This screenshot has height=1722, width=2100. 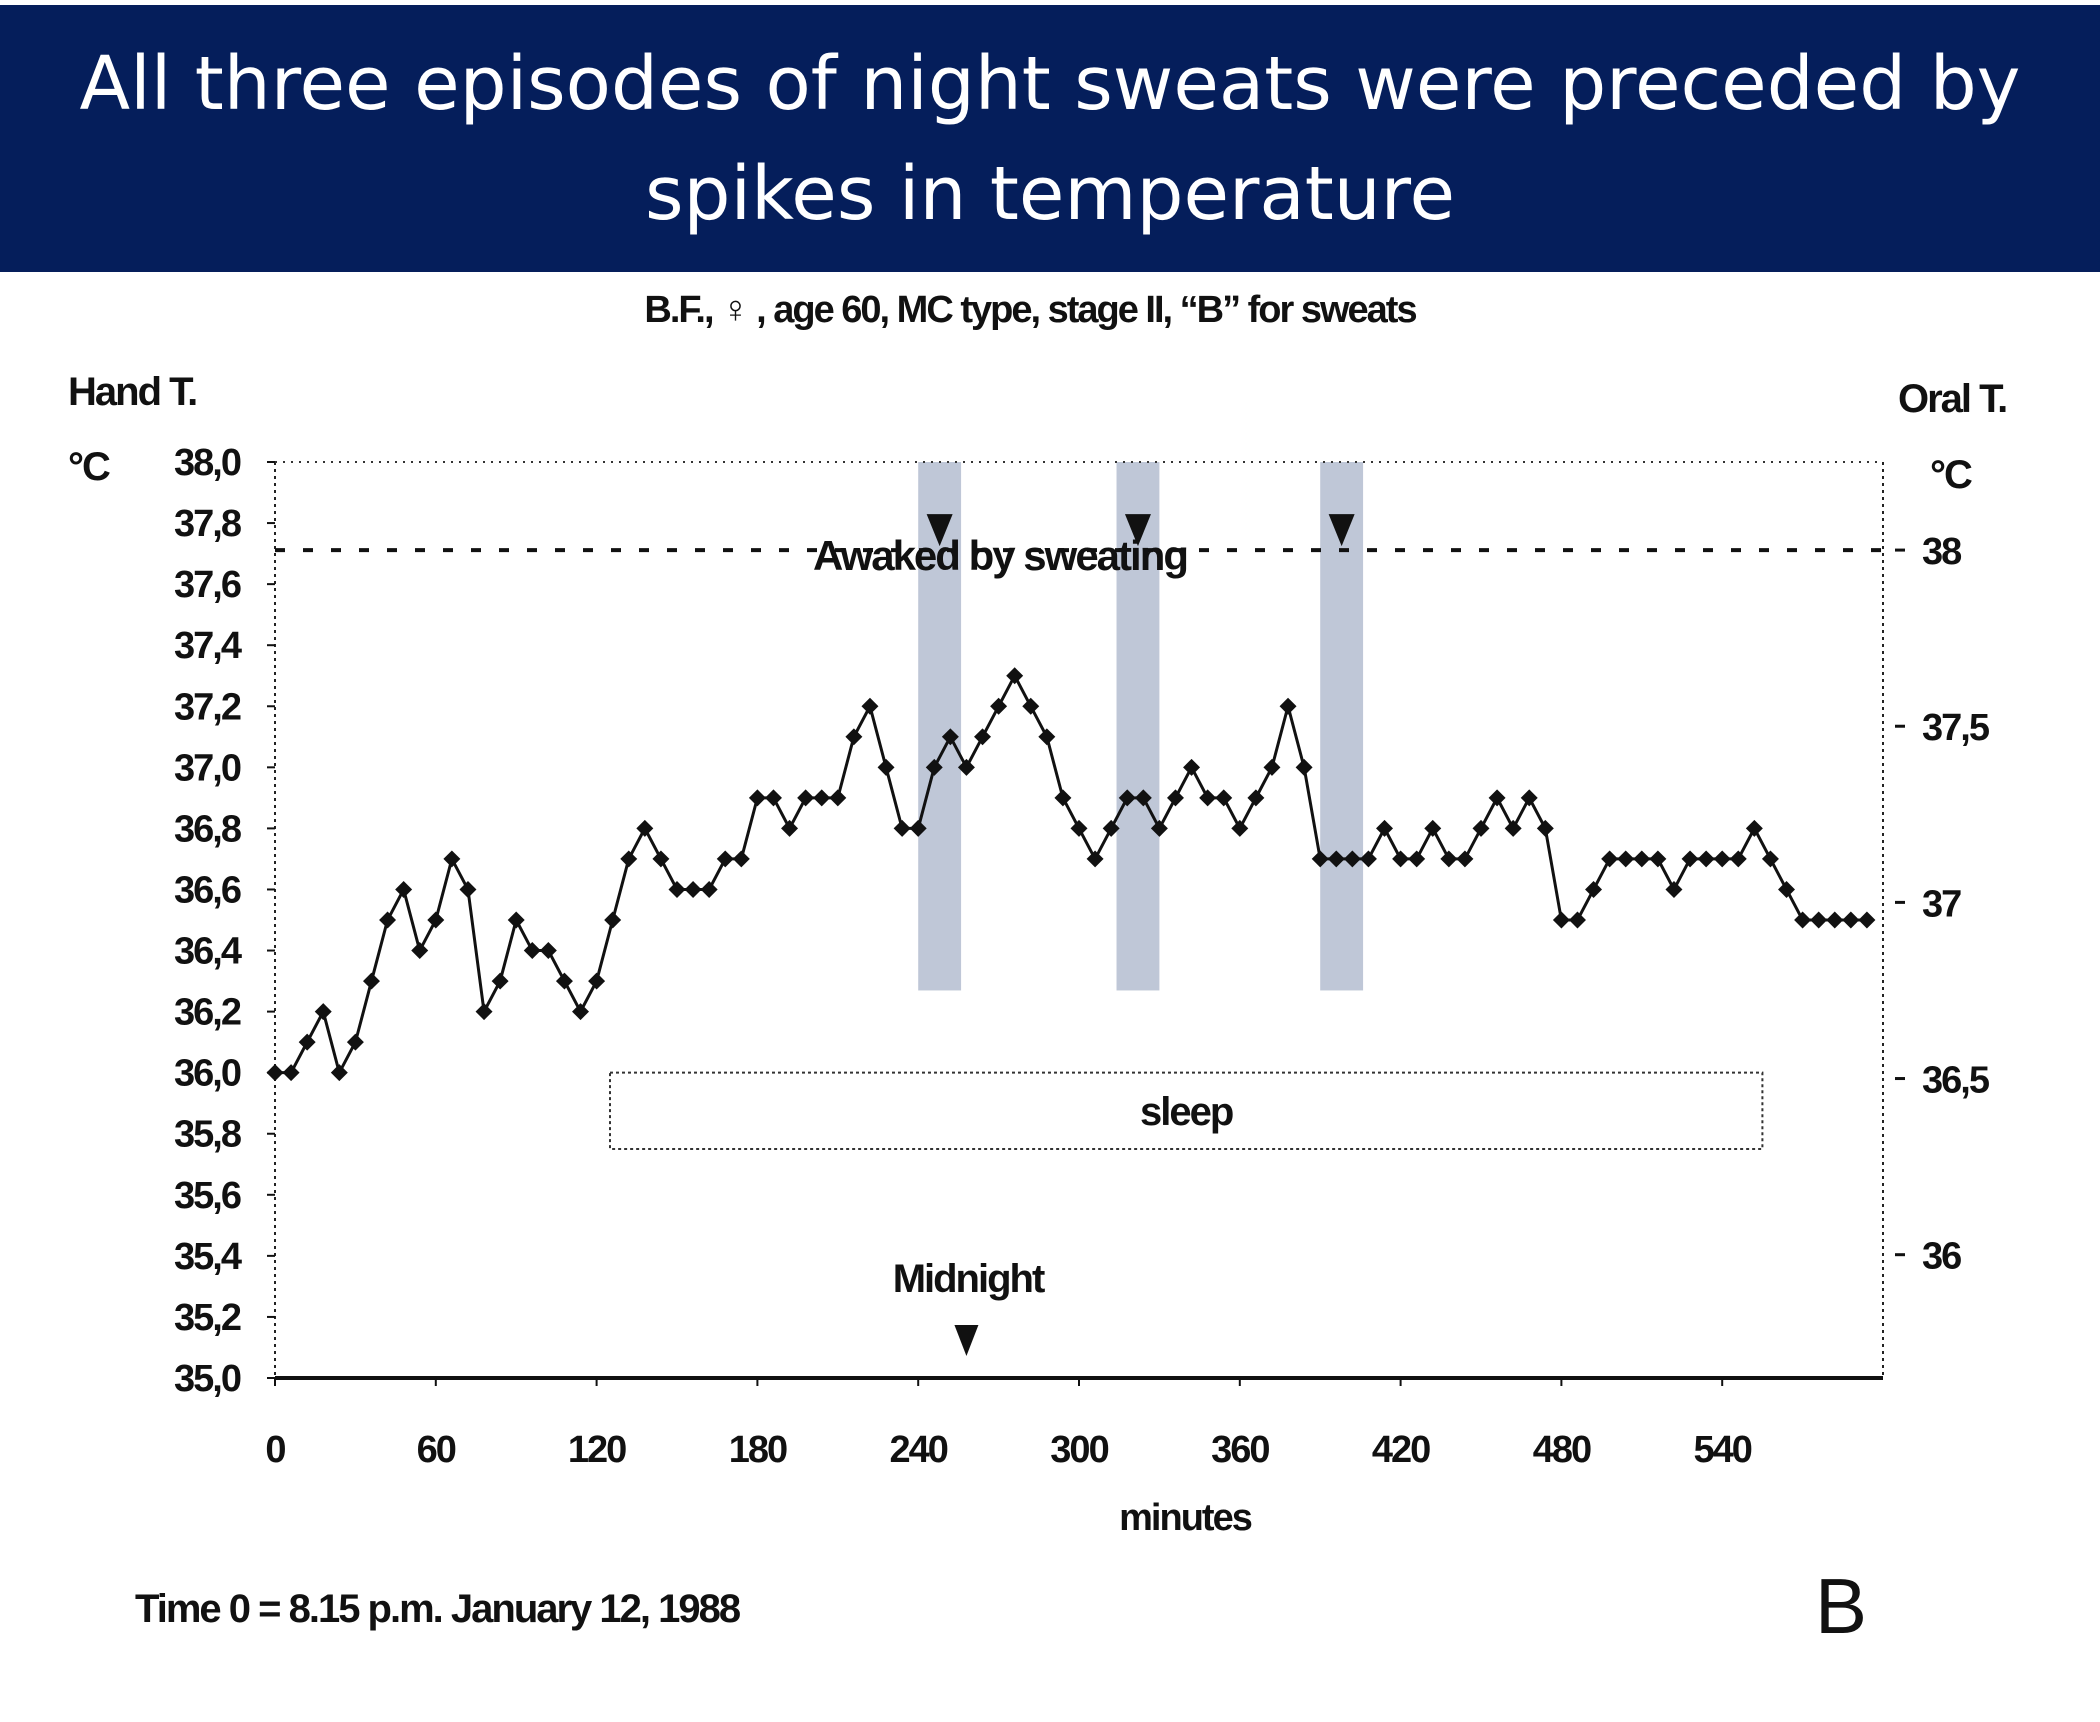 I want to click on y-tick-label: 36,4, so click(x=208, y=952).